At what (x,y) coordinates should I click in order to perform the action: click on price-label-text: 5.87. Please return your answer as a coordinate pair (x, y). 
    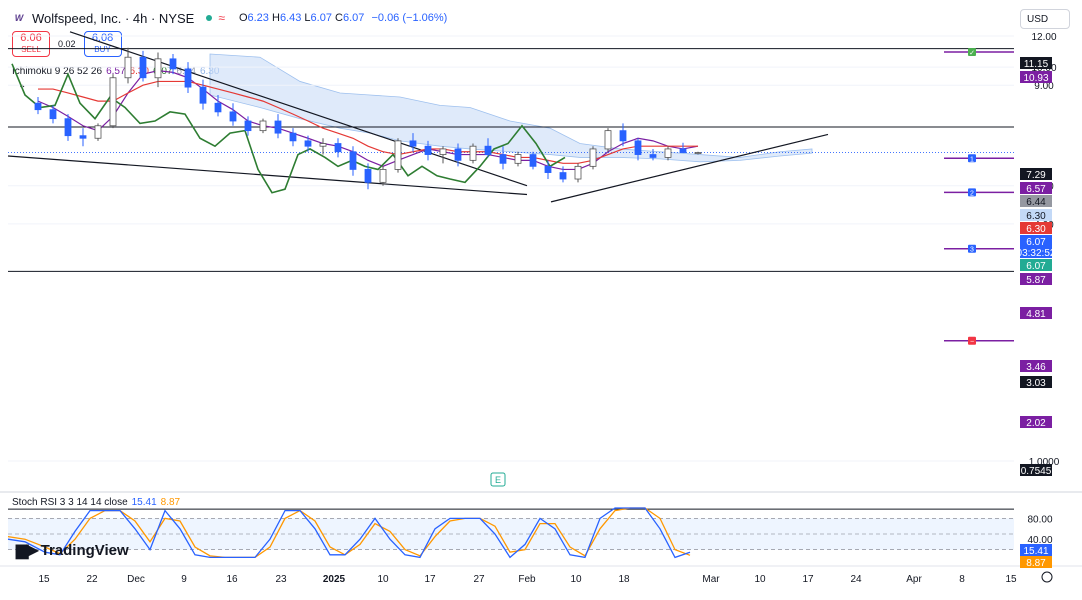
    Looking at the image, I should click on (1036, 280).